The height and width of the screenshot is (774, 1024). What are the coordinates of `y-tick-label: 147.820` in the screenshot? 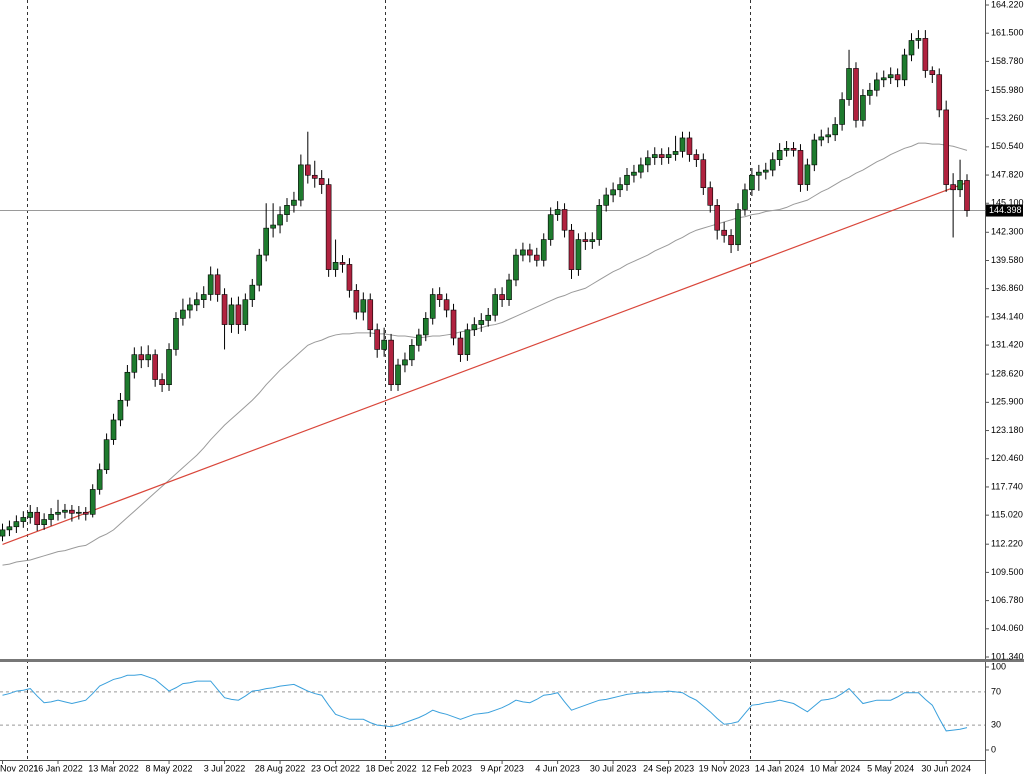 It's located at (1007, 174).